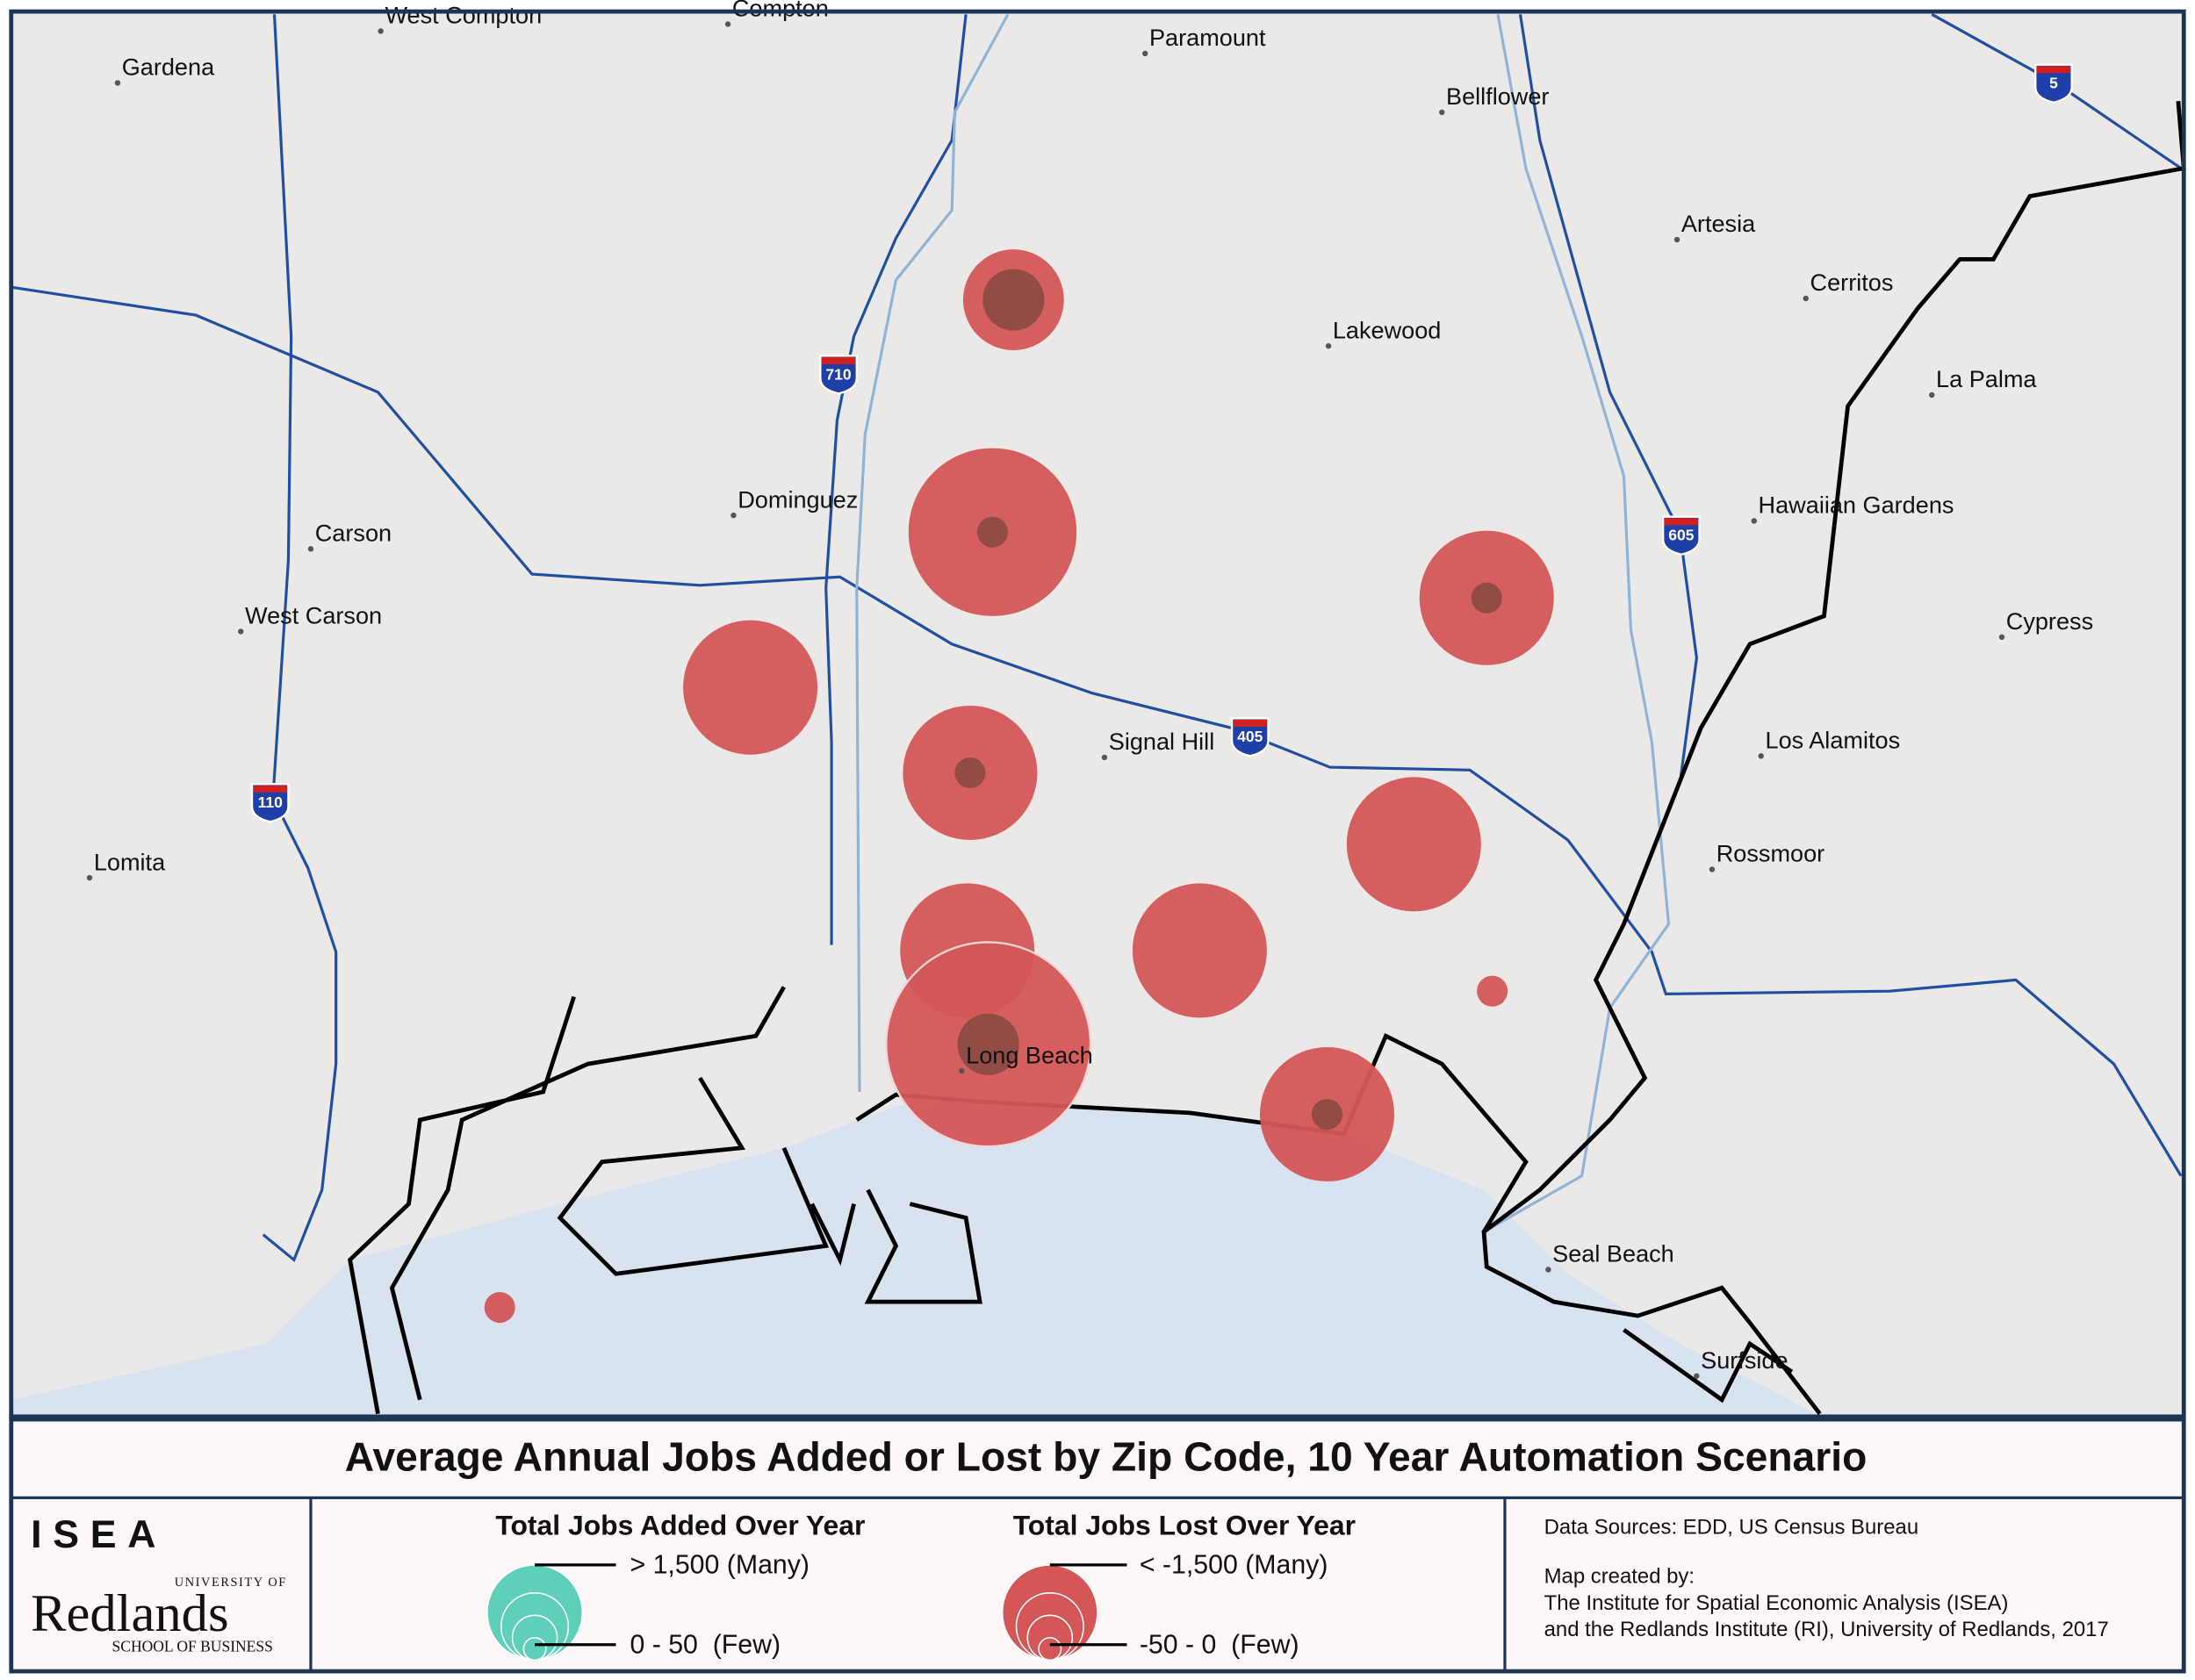  I want to click on credit: Data Sources: EDD, US Census Bureau, so click(1731, 1528).